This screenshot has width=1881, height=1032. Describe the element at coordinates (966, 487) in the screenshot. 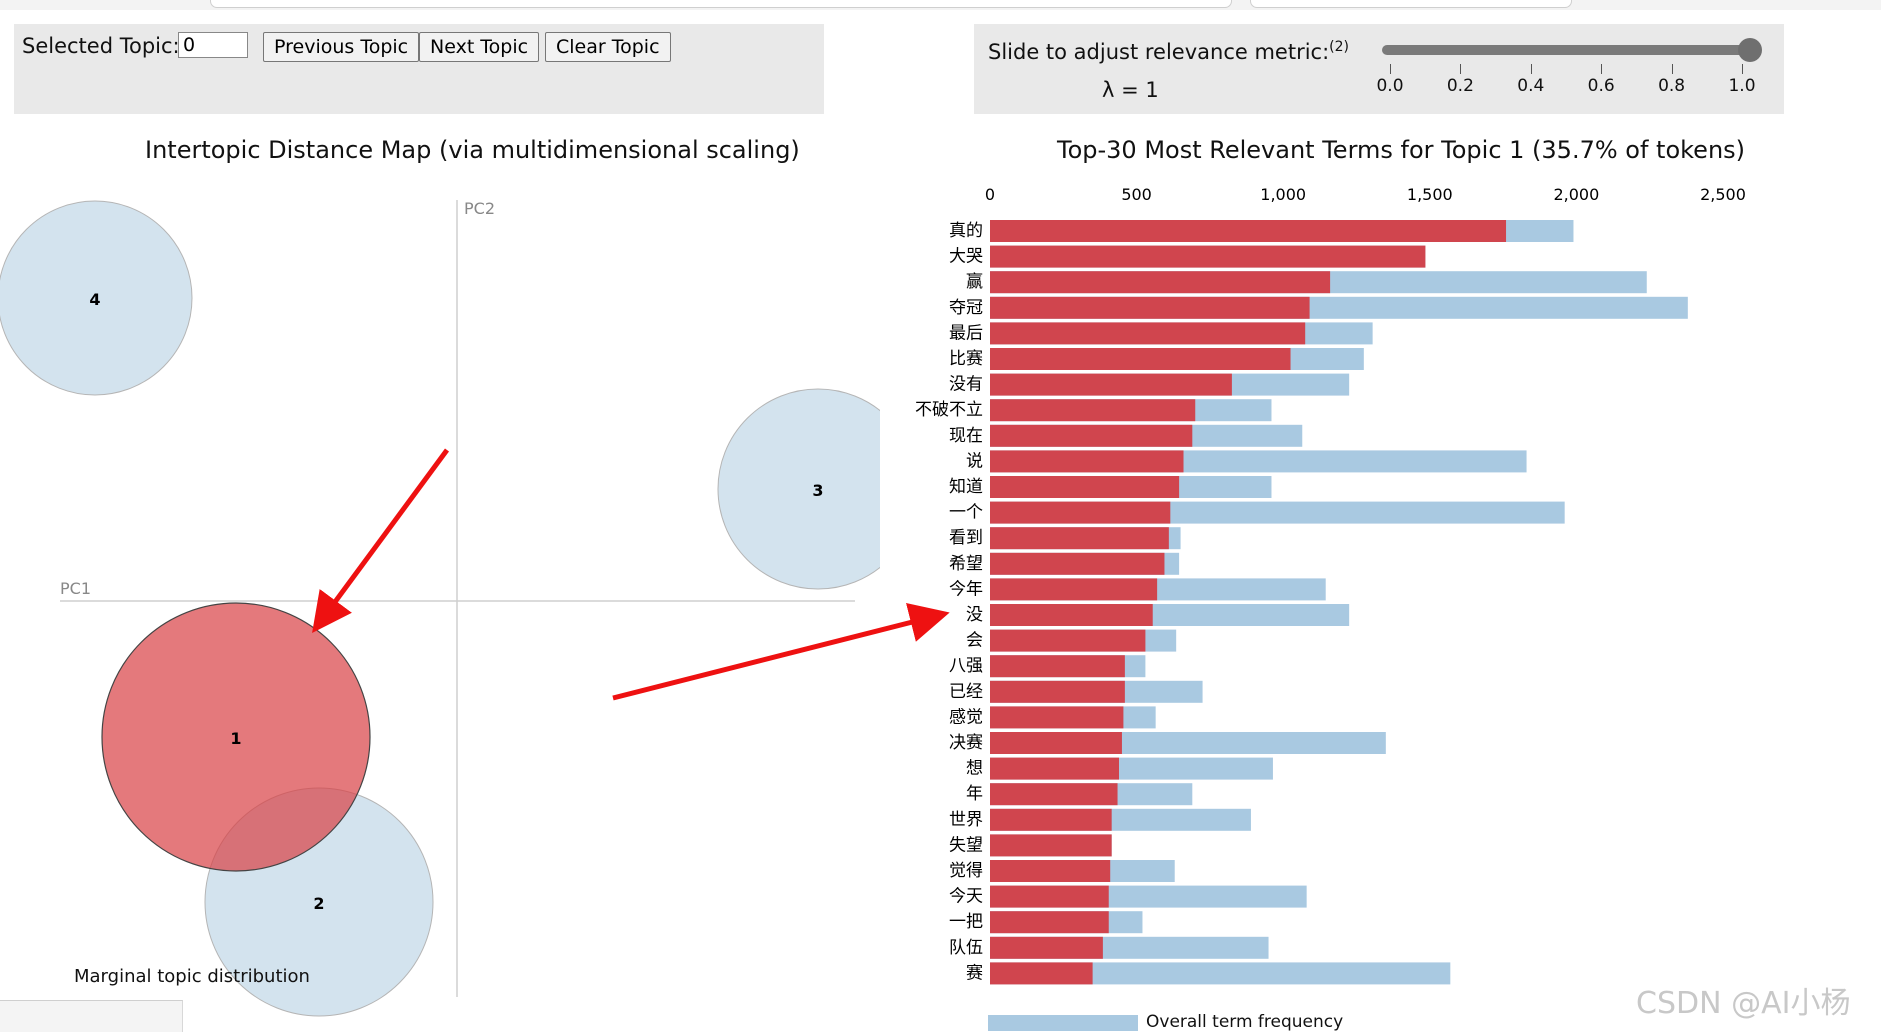

I see `term-label-11: 知道` at that location.